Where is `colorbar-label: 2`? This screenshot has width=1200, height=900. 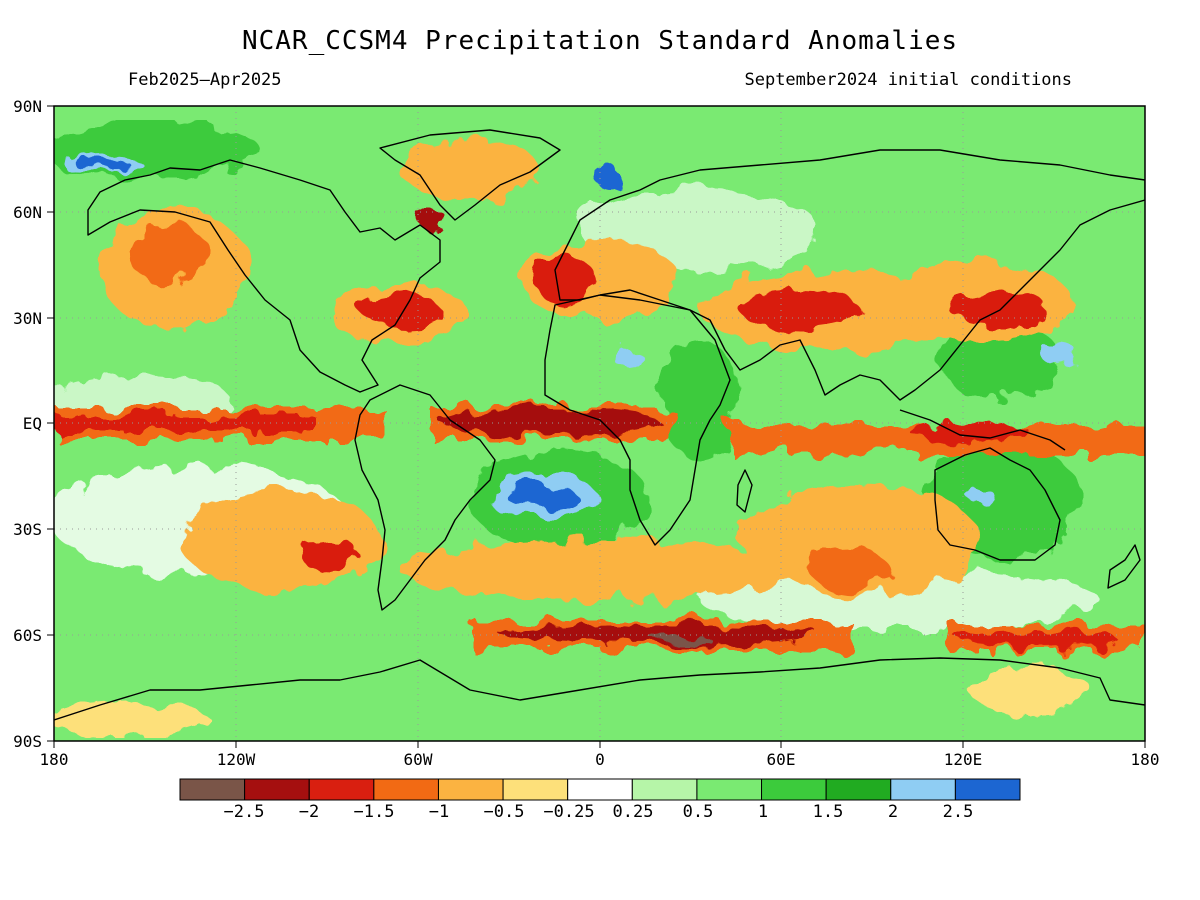
colorbar-label: 2 is located at coordinates (893, 812).